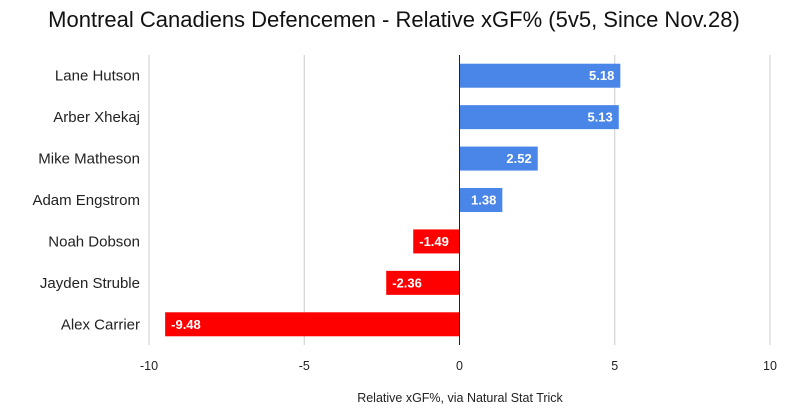 The image size is (788, 413). I want to click on category-label: Arber Xhekaj, so click(96, 117).